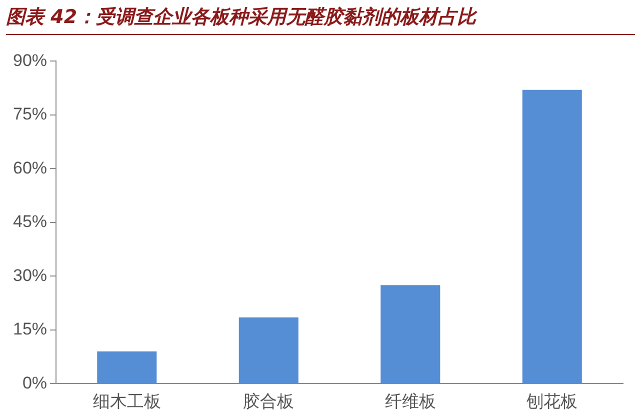 Image resolution: width=641 pixels, height=416 pixels. I want to click on x-tick-label: 刨花板, so click(552, 402).